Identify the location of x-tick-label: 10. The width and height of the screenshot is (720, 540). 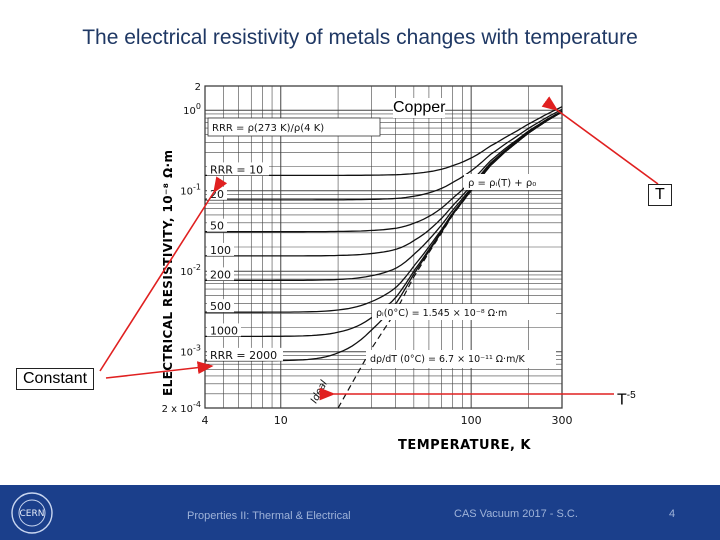
(281, 420).